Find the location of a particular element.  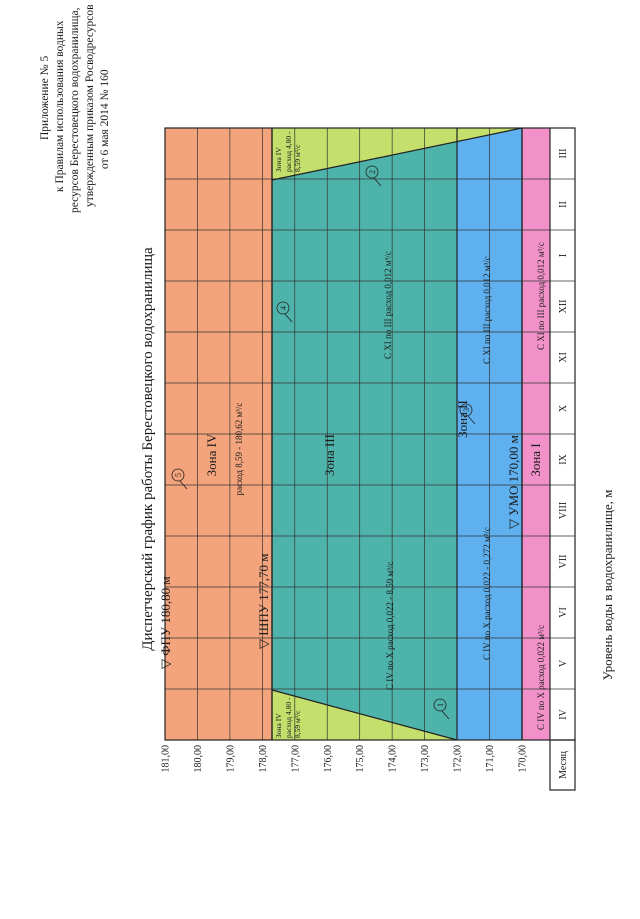

marker-label: 2 is located at coordinates (372, 172).